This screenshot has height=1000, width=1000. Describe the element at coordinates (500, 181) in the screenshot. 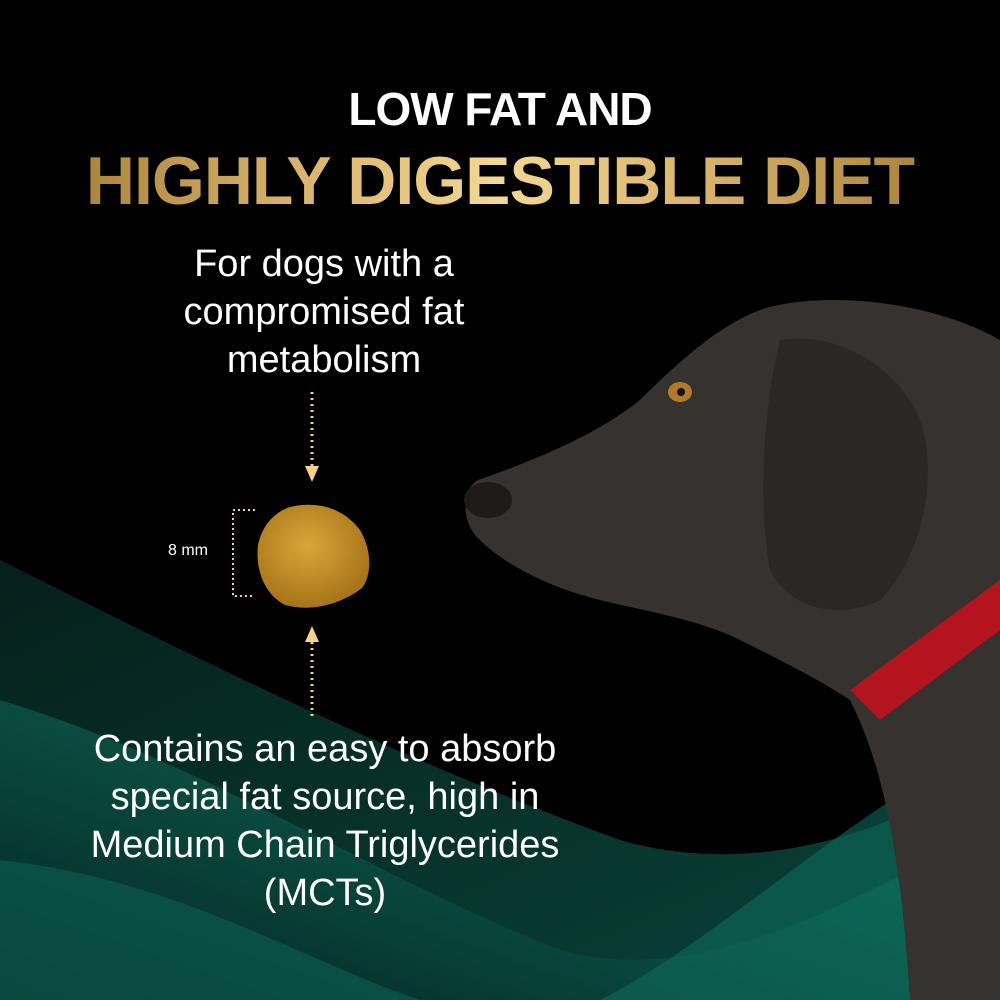

I see `headline-line2: HIGHLY DIGESTIBLE DIET` at that location.